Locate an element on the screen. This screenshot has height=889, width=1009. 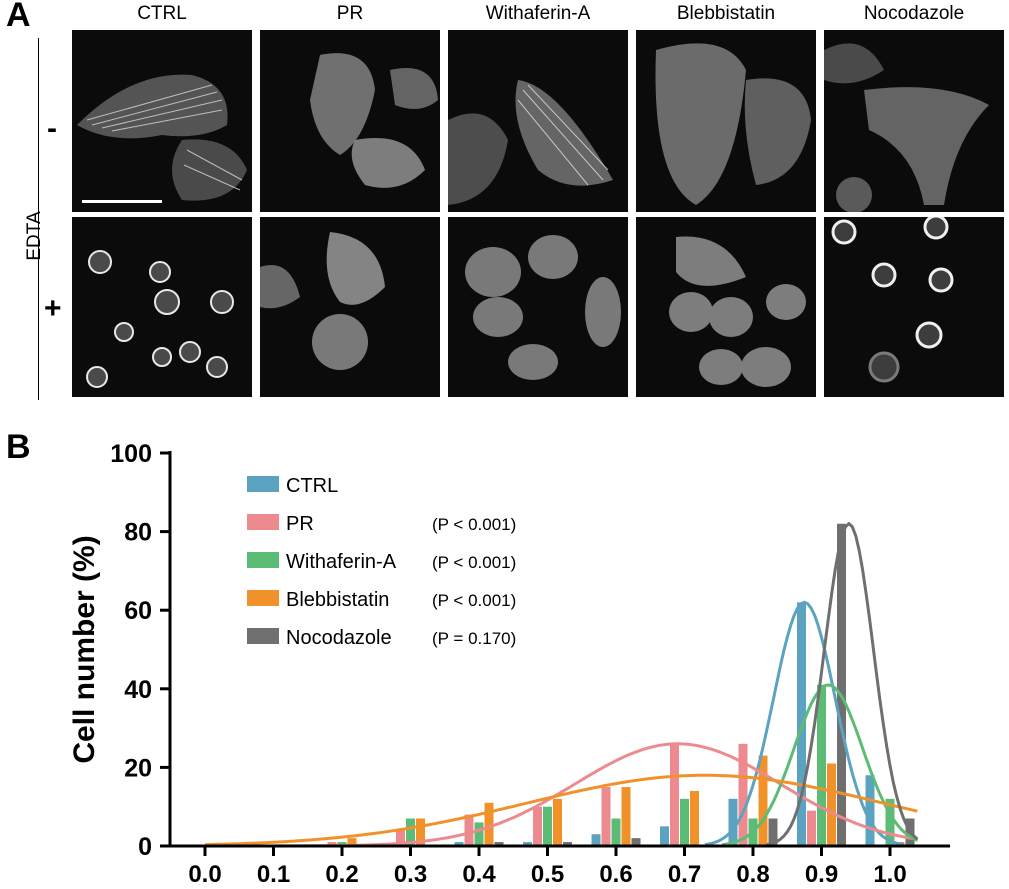
bar-pr-0.9 is located at coordinates (811, 828).